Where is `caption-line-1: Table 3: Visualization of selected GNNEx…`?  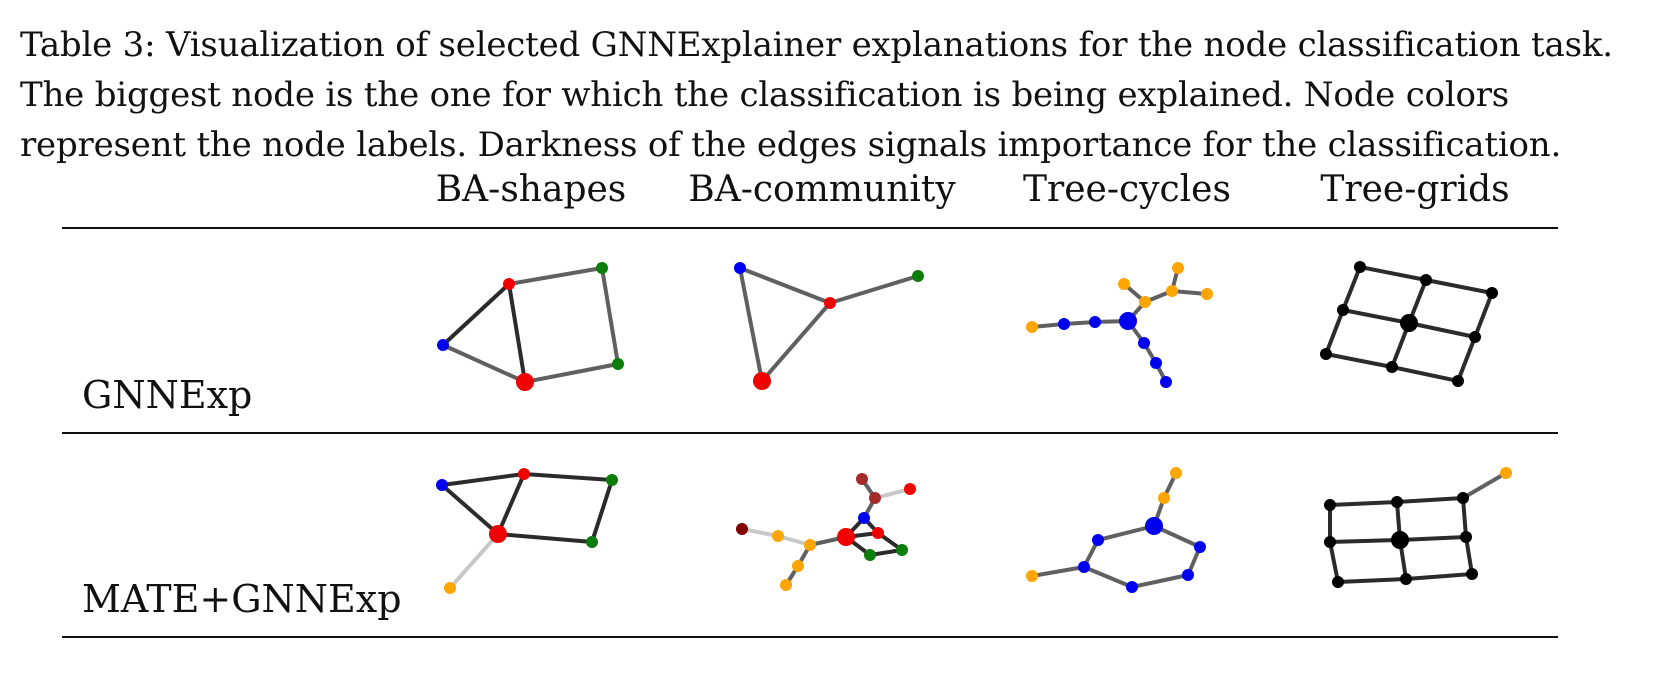 caption-line-1: Table 3: Visualization of selected GNNEx… is located at coordinates (816, 45).